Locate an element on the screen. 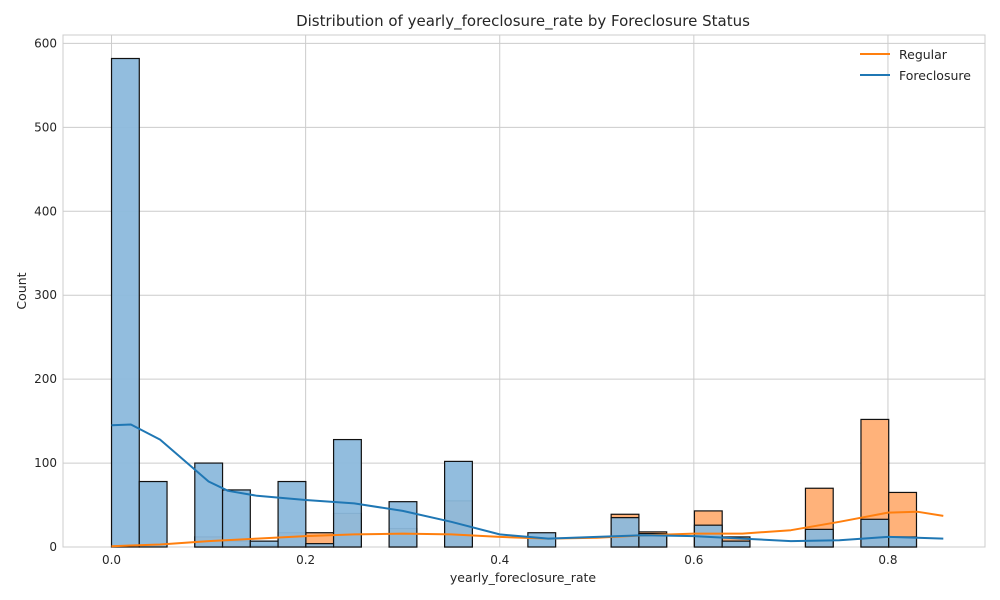 This screenshot has width=1000, height=600. y-tick-label: 100 is located at coordinates (45, 463).